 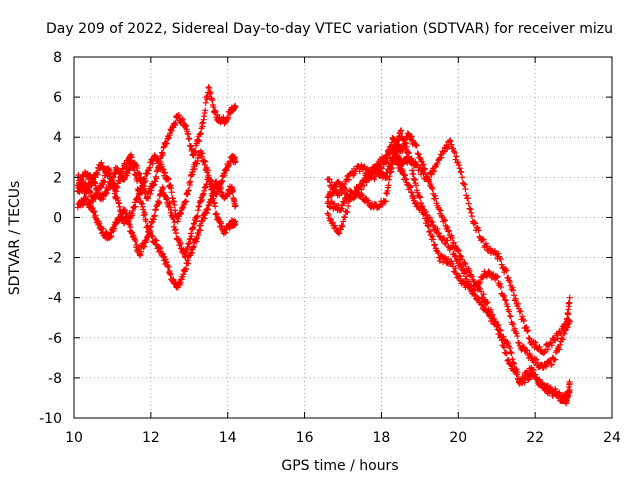 I want to click on y-tick-label: 0, so click(x=57, y=218).